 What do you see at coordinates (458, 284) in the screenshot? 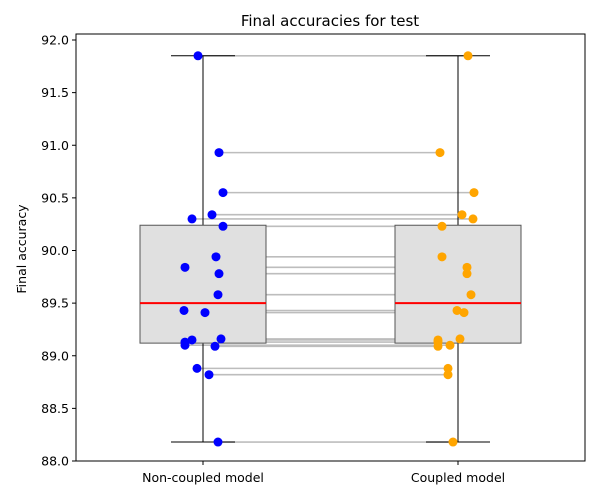
I see `box-coupled` at bounding box center [458, 284].